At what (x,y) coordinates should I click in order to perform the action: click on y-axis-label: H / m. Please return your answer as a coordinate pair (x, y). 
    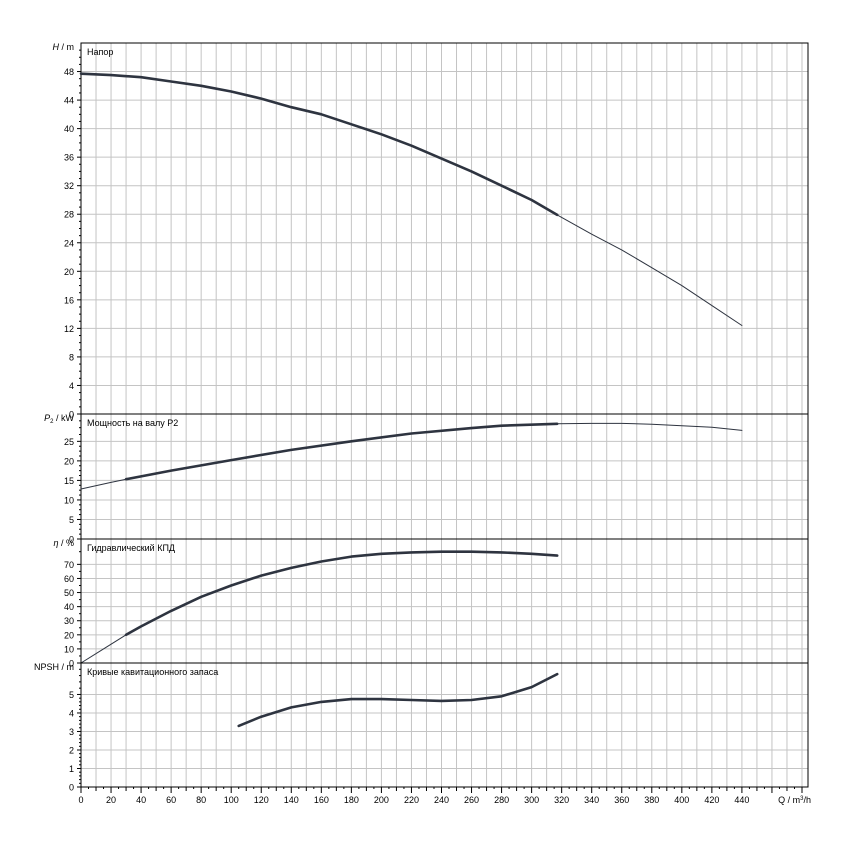
    Looking at the image, I should click on (64, 47).